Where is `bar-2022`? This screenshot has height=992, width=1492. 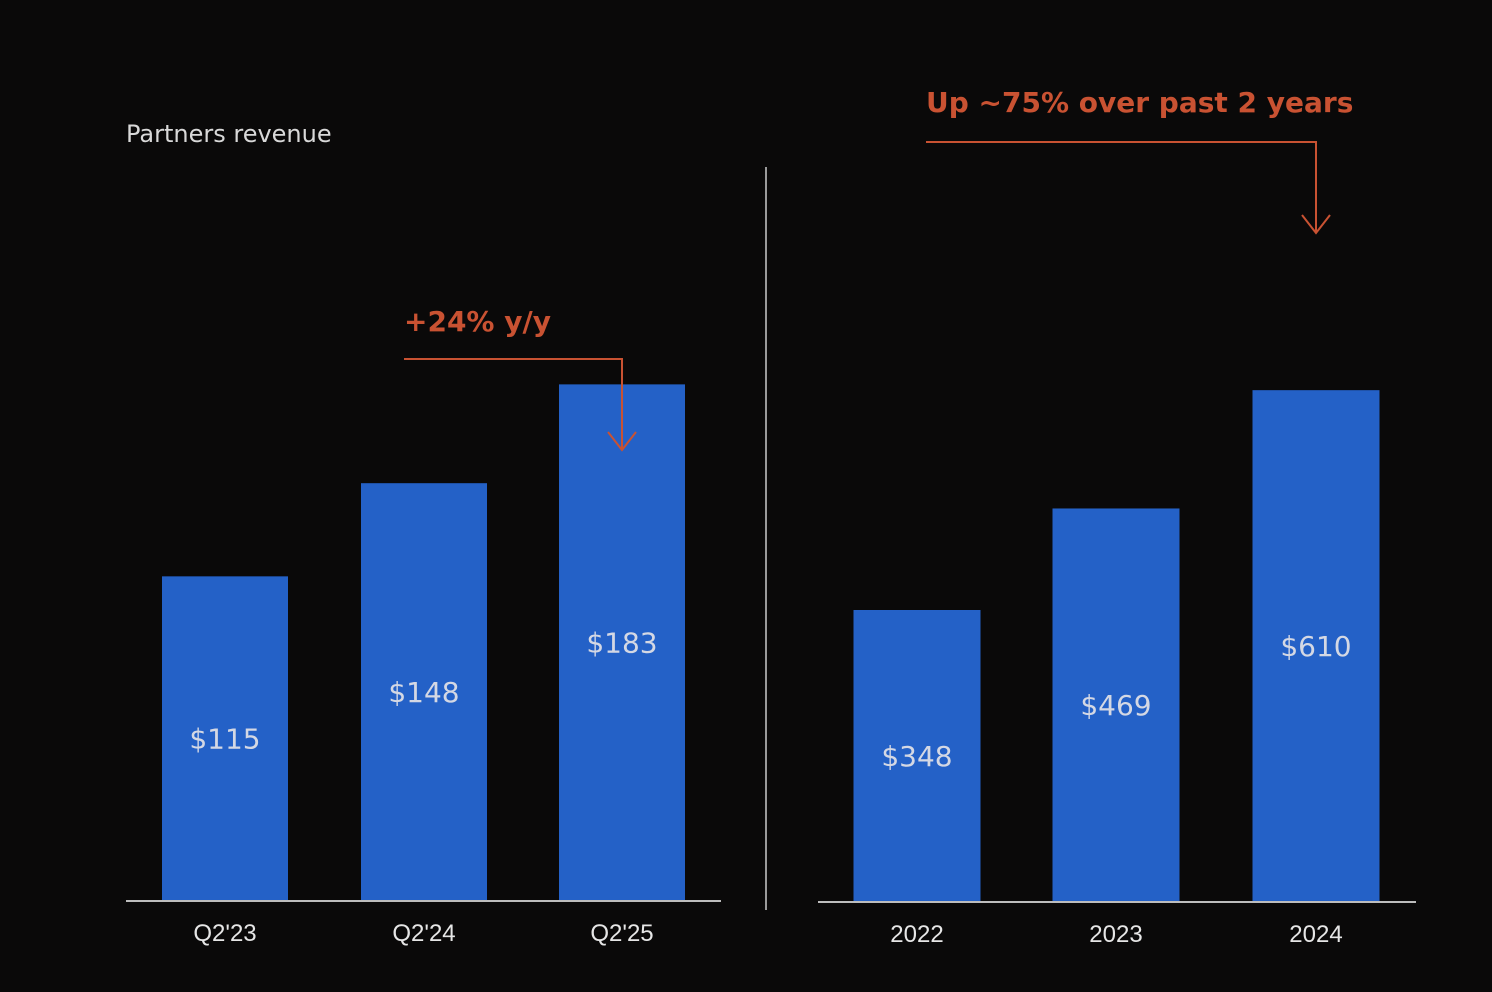 bar-2022 is located at coordinates (917, 756).